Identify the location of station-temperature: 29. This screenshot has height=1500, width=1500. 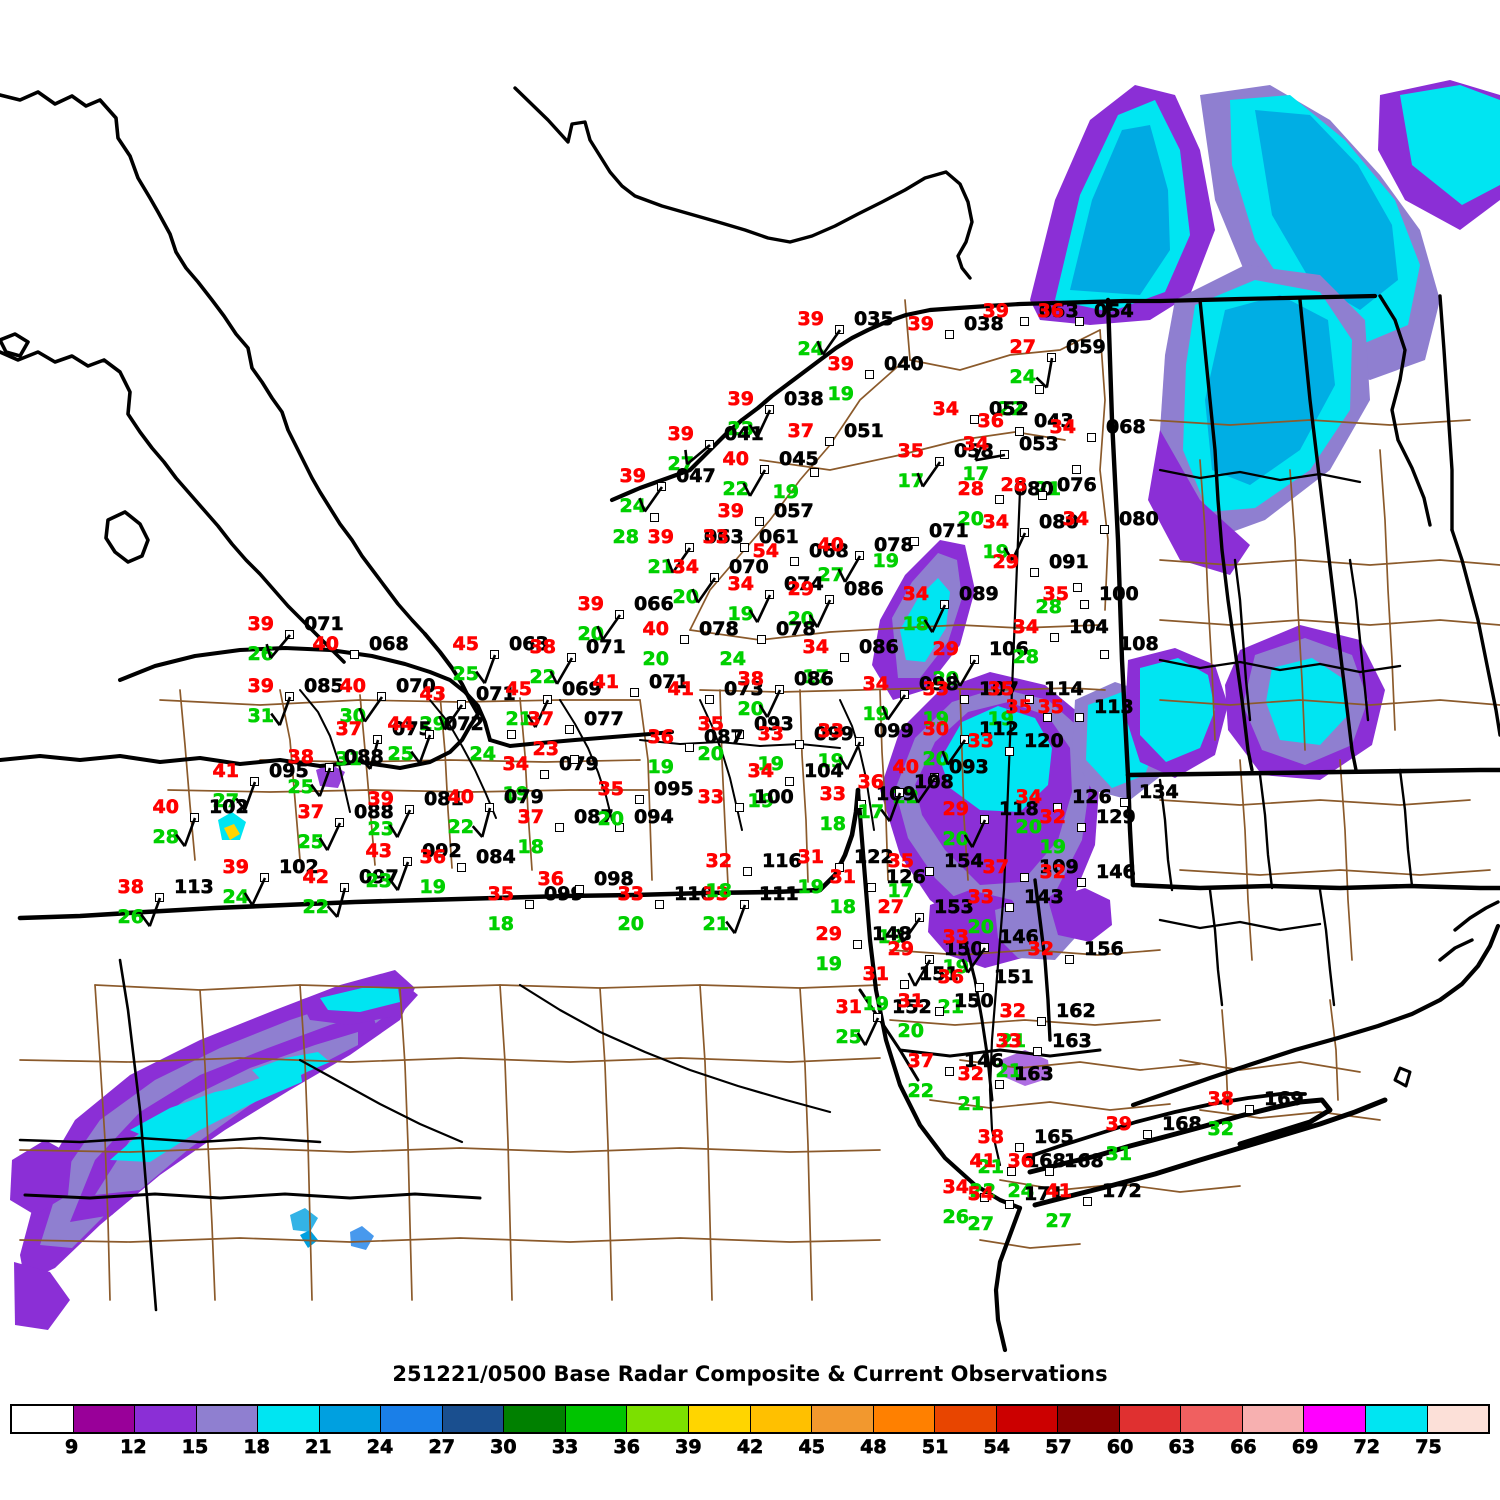
(955, 809).